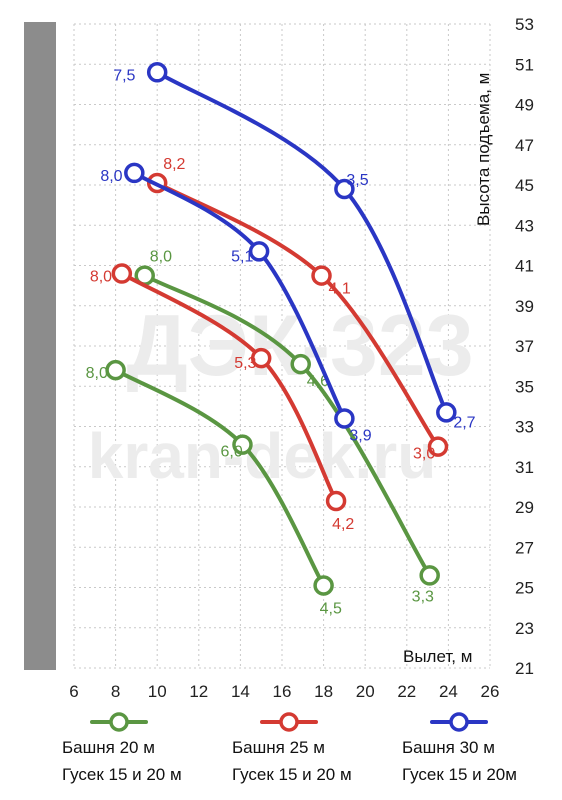  Describe the element at coordinates (448, 691) in the screenshot. I see `x-tick-label: 24` at that location.